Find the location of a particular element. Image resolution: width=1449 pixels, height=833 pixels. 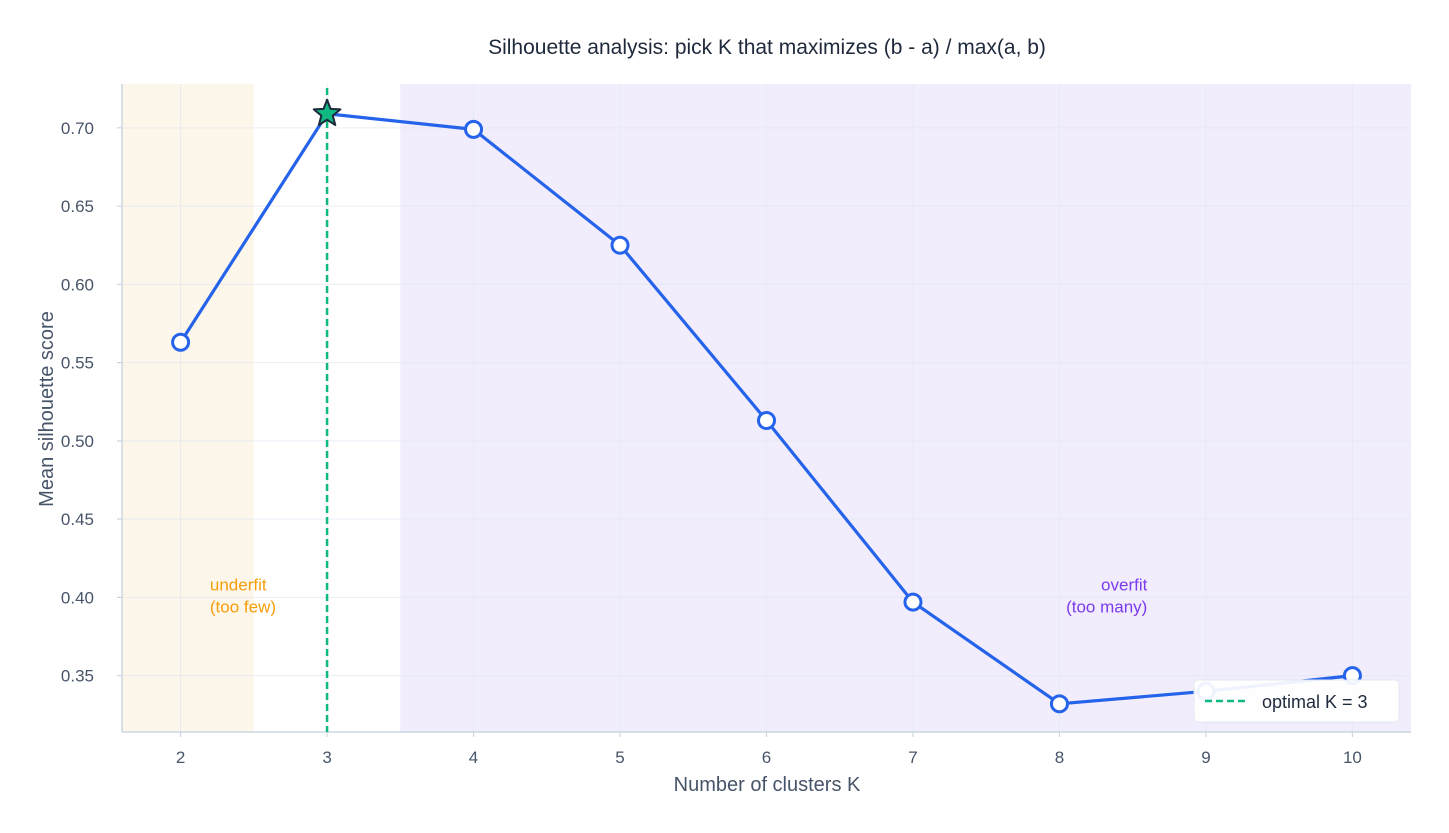

x-tick-label: 3 is located at coordinates (326, 757).